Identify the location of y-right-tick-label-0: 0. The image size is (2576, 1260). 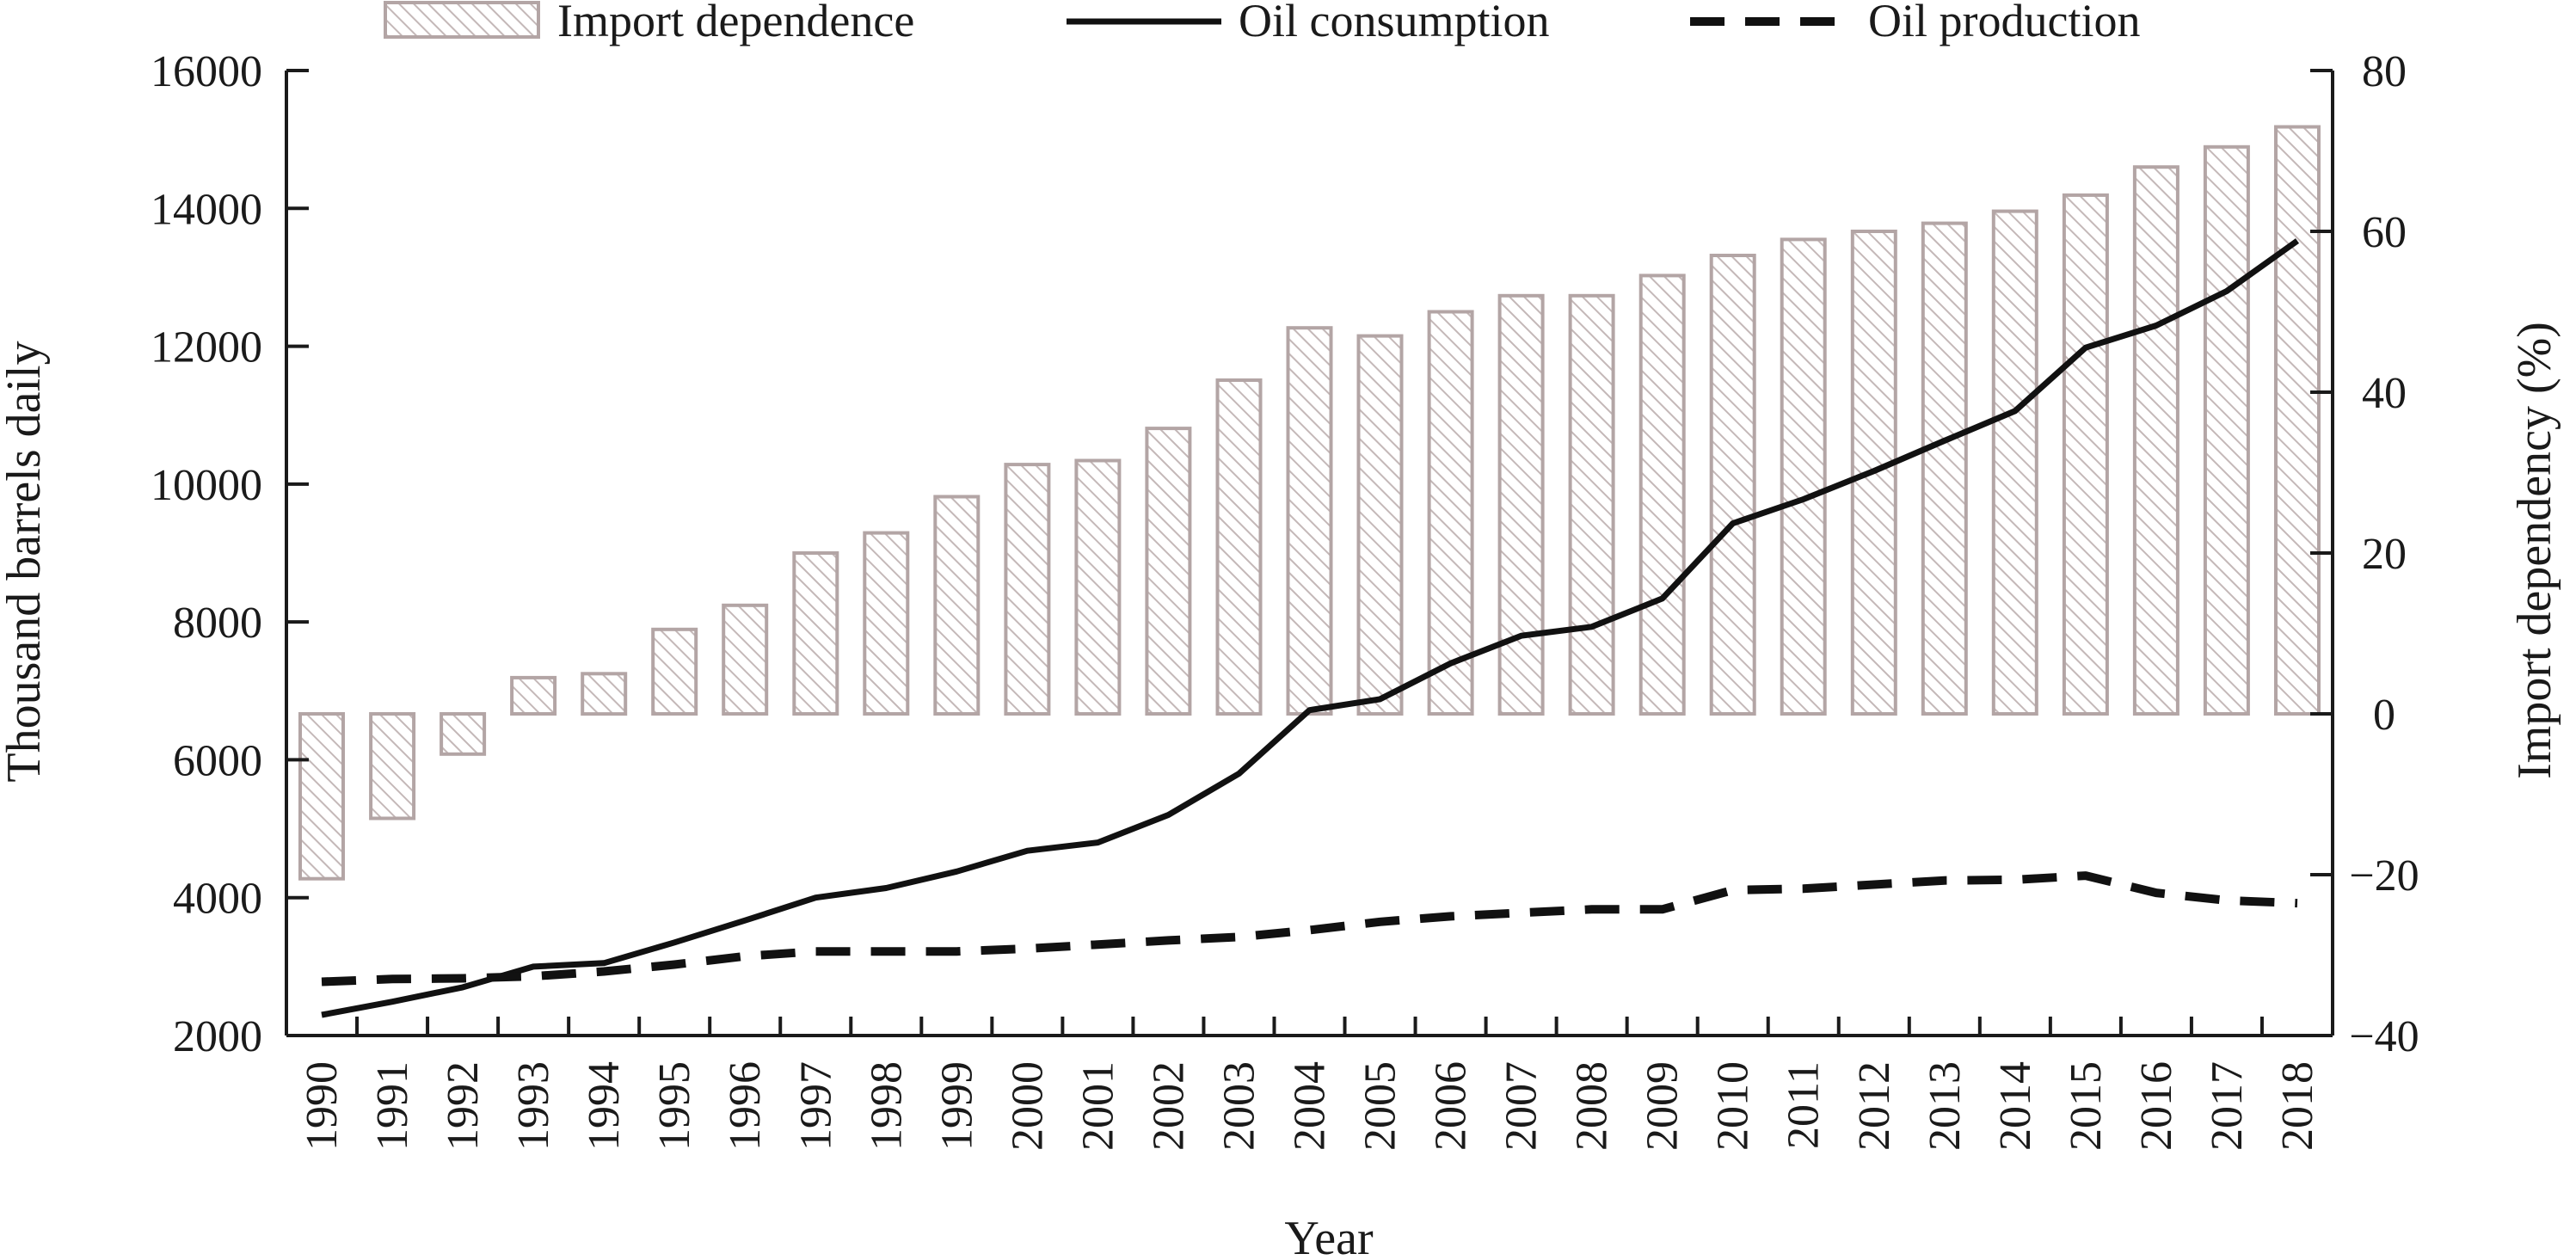
(2384, 716).